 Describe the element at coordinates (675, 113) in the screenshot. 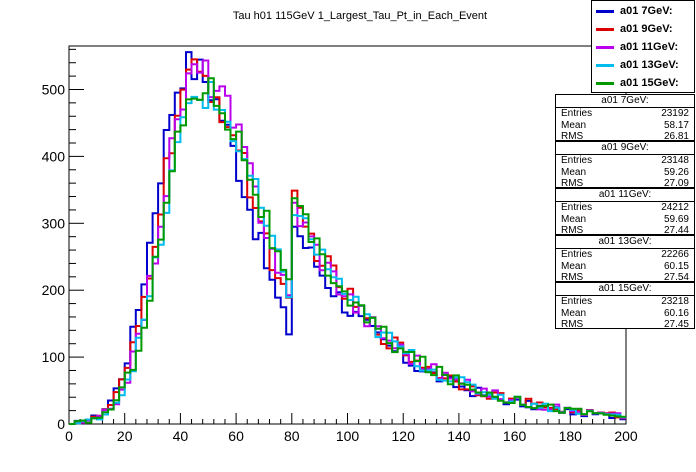

I see `stats-value: 23192` at that location.